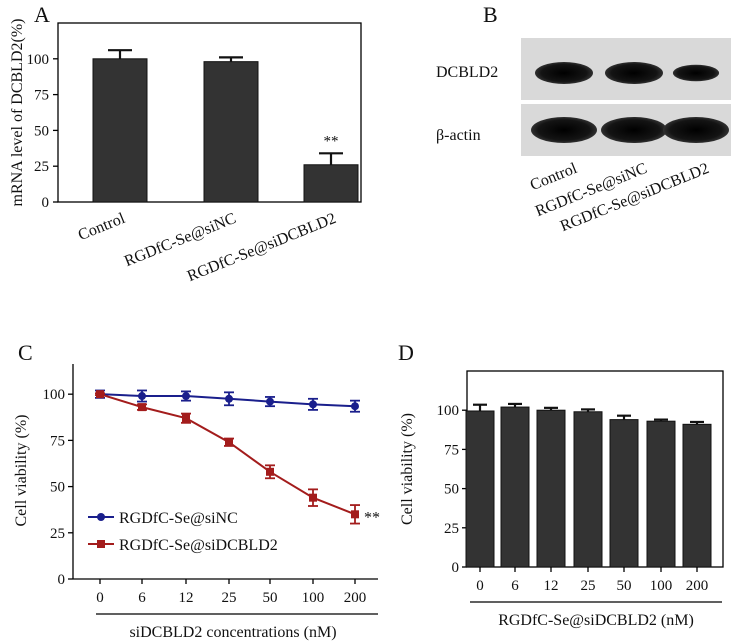 The width and height of the screenshot is (749, 644). What do you see at coordinates (25, 352) in the screenshot?
I see `panel-label-c: C` at bounding box center [25, 352].